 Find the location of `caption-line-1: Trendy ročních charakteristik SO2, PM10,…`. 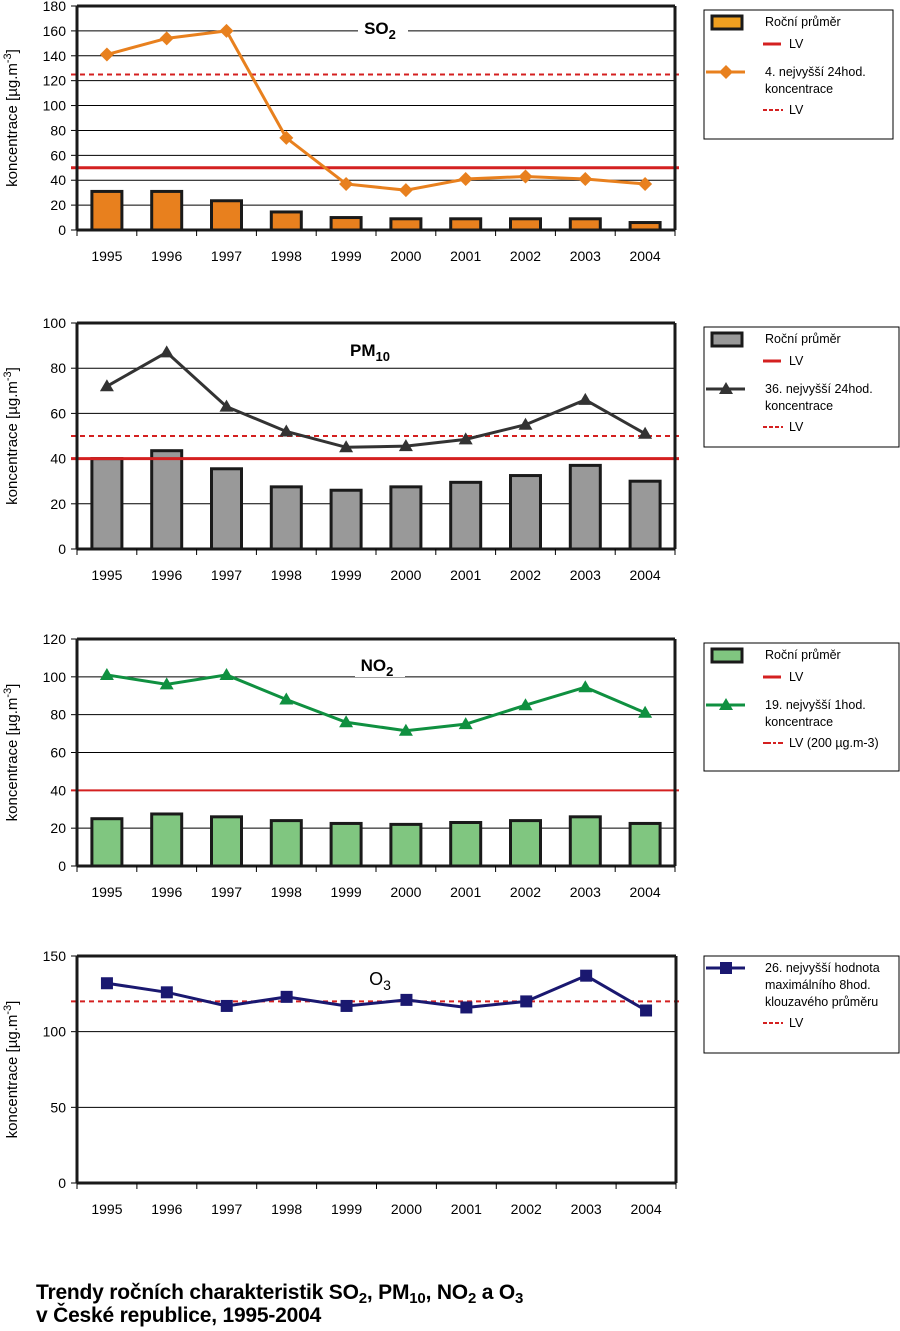

caption-line-1: Trendy ročních charakteristik SO2, PM10,… is located at coordinates (279, 1294).